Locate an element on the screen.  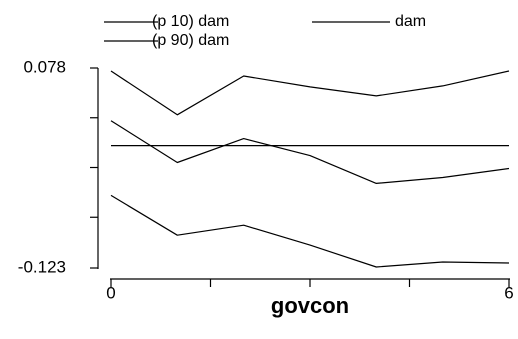
x-axis-title: govcon is located at coordinates (310, 305).